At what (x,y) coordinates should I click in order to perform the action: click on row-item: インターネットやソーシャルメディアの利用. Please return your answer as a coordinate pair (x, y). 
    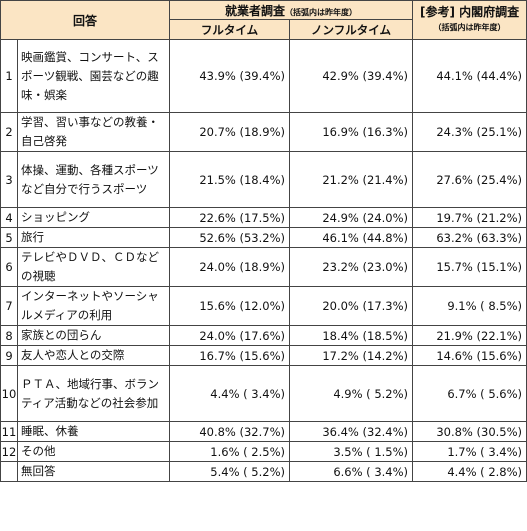
    Looking at the image, I should click on (93, 306).